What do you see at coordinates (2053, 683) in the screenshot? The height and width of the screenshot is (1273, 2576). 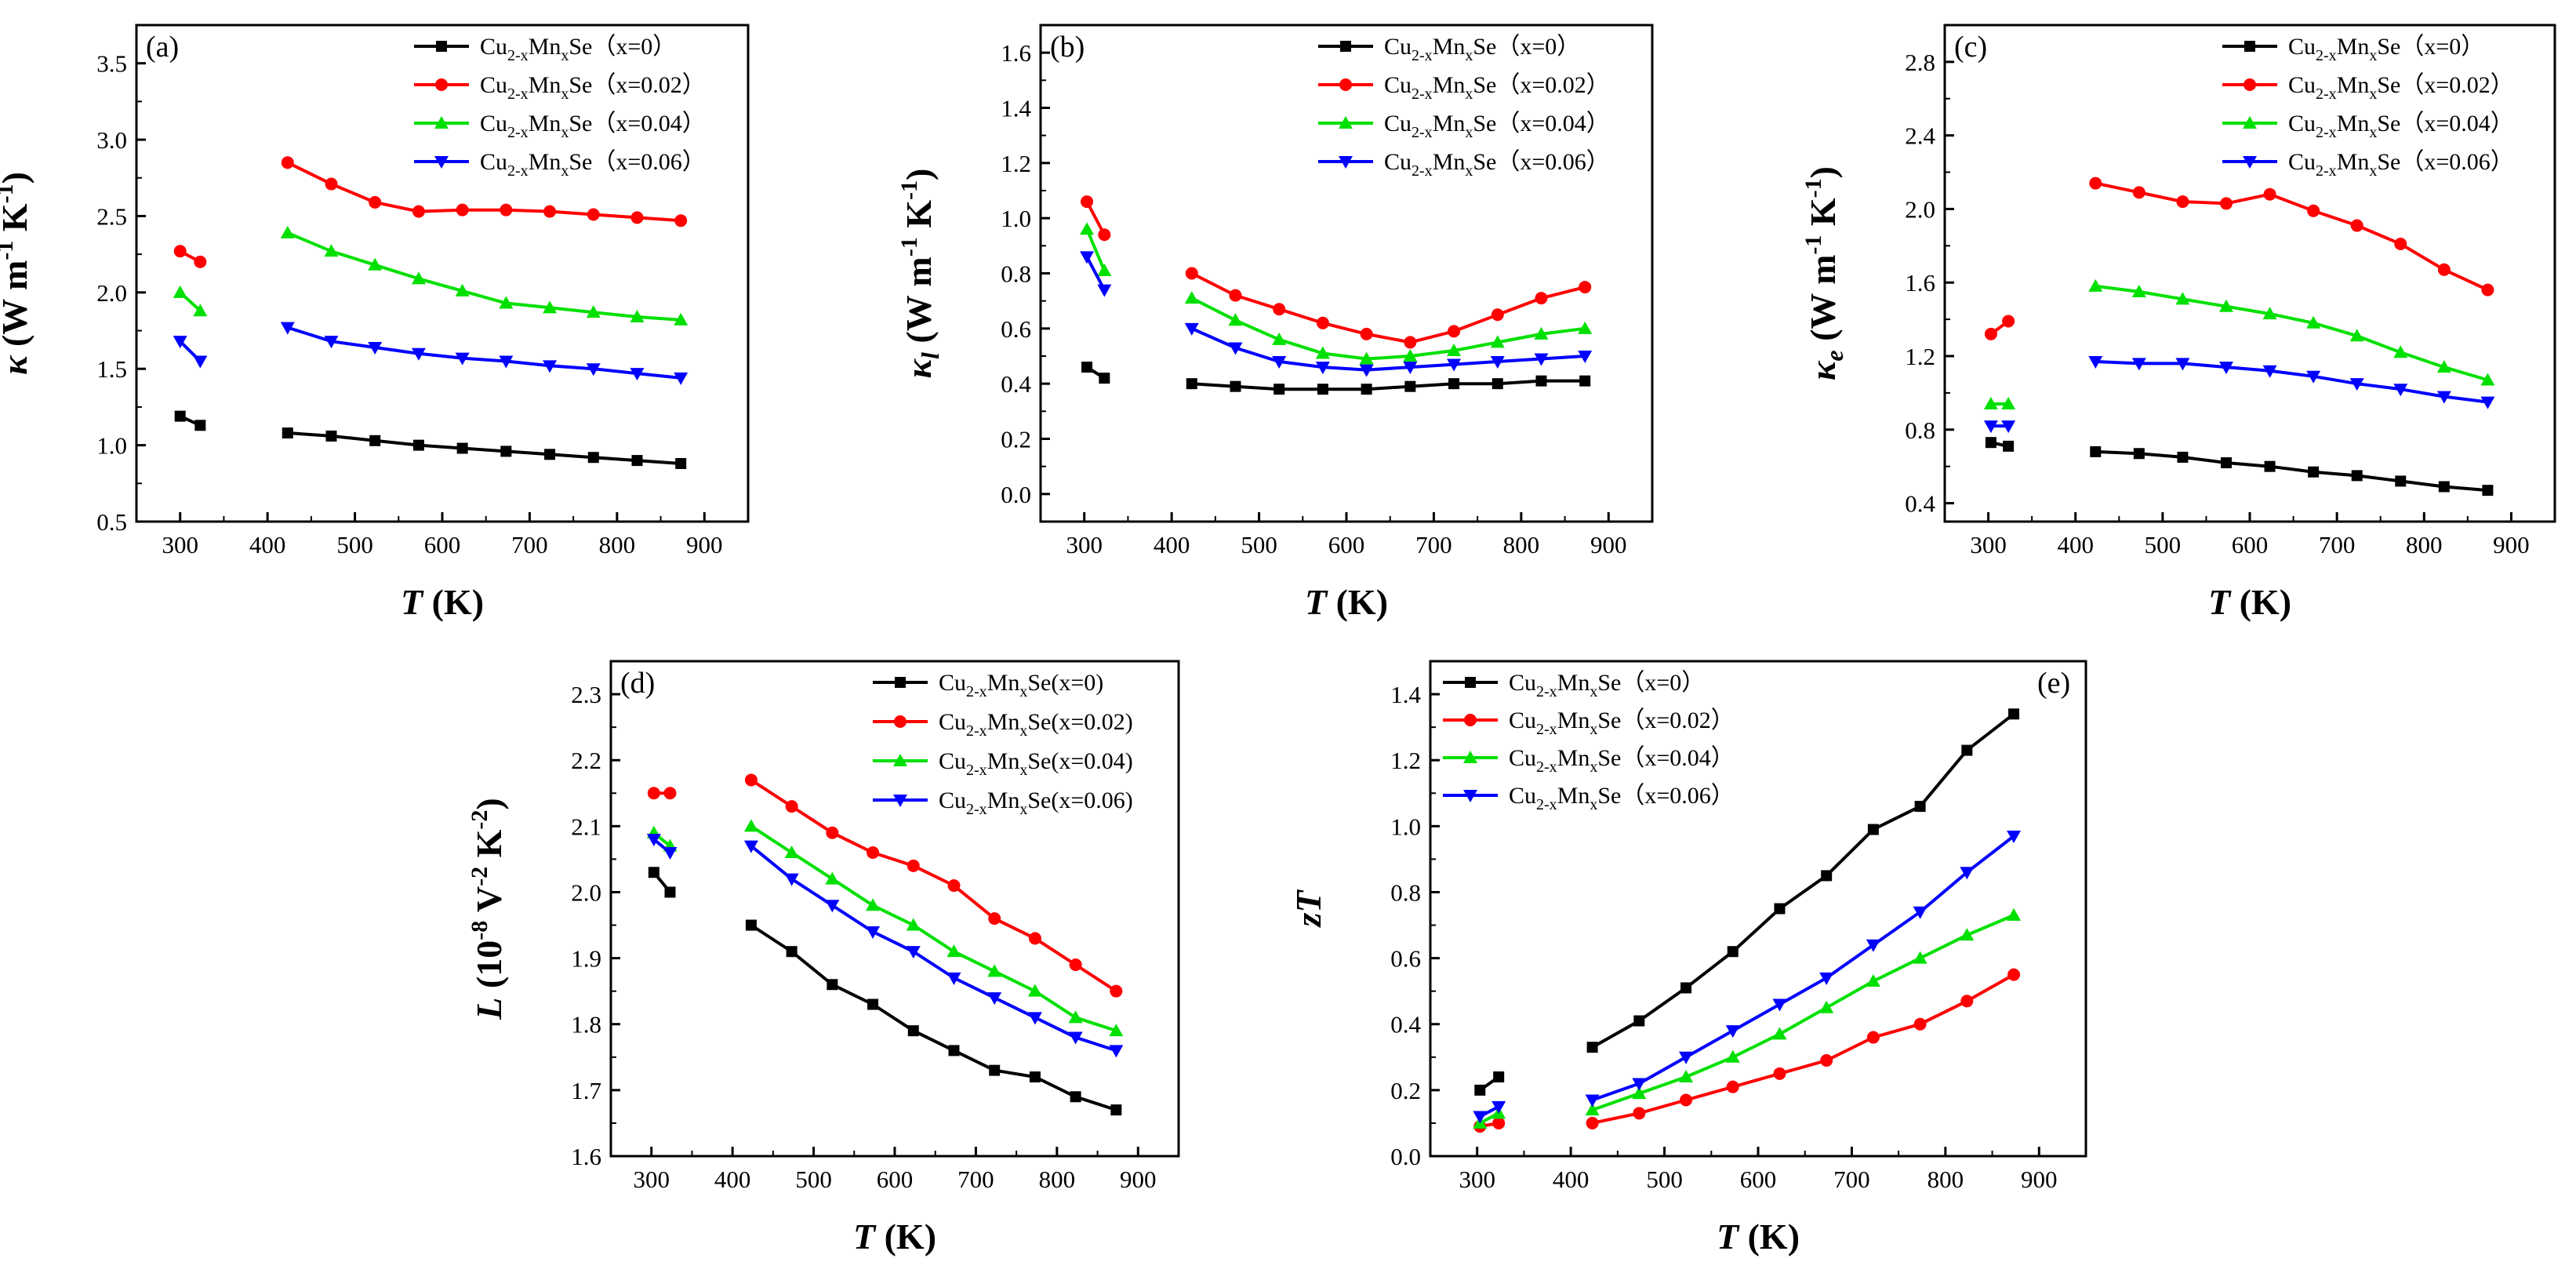 I see `panel-tag: (e)` at bounding box center [2053, 683].